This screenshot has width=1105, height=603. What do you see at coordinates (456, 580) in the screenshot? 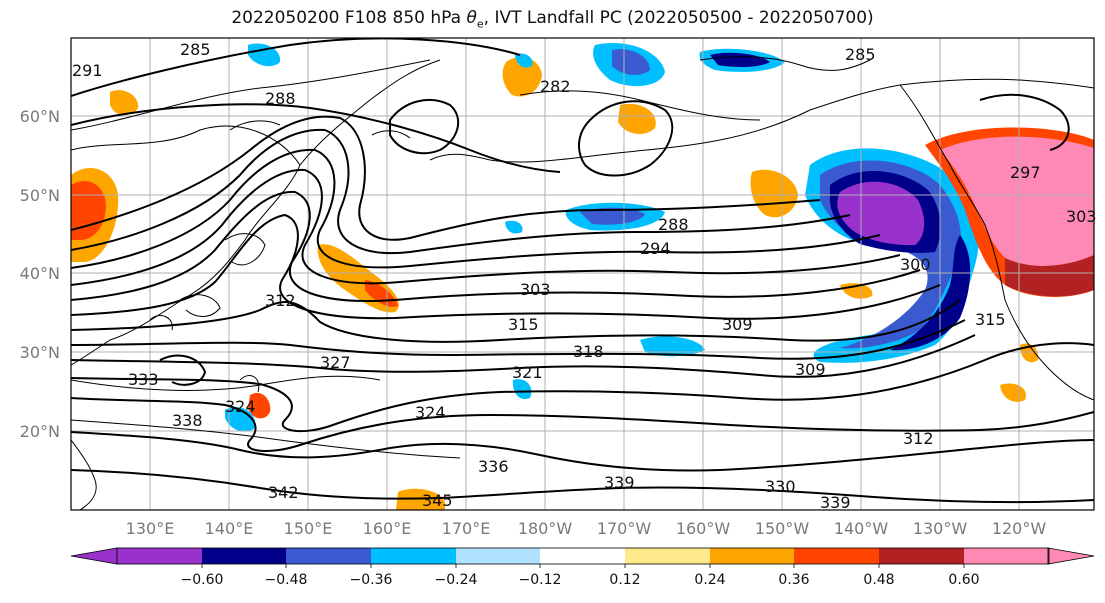
I see `colorbar-tick-label: −0.24` at bounding box center [456, 580].